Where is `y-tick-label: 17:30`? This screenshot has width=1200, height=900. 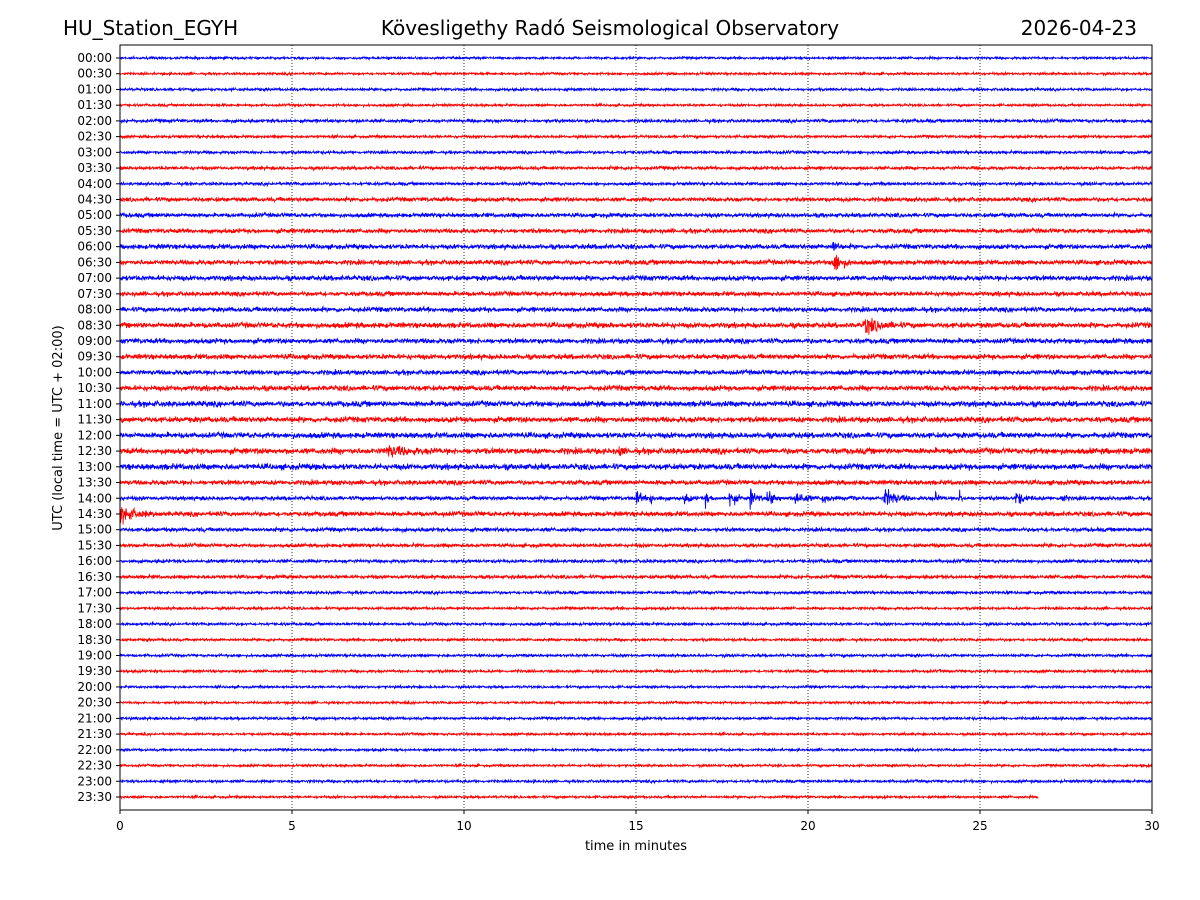
y-tick-label: 17:30 is located at coordinates (94, 608).